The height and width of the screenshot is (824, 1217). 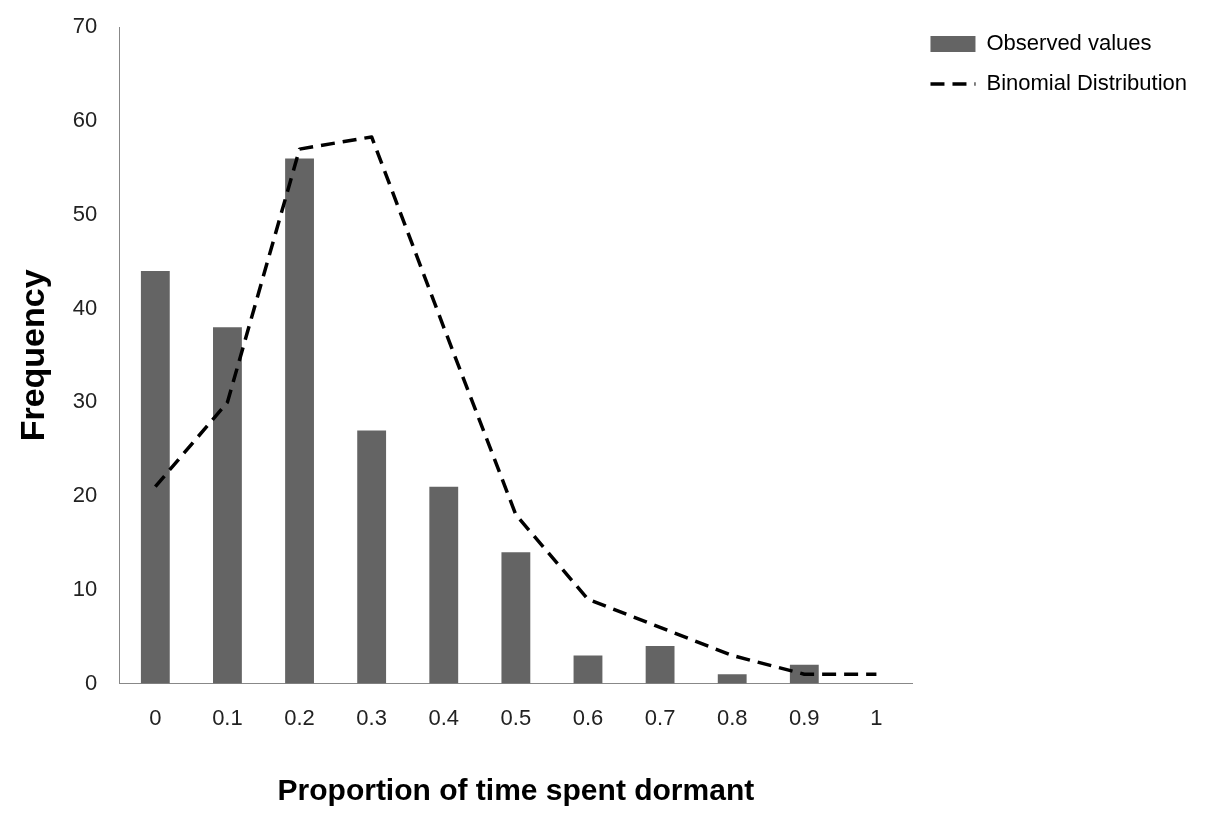 What do you see at coordinates (155, 717) in the screenshot?
I see `x-tick-label: 0` at bounding box center [155, 717].